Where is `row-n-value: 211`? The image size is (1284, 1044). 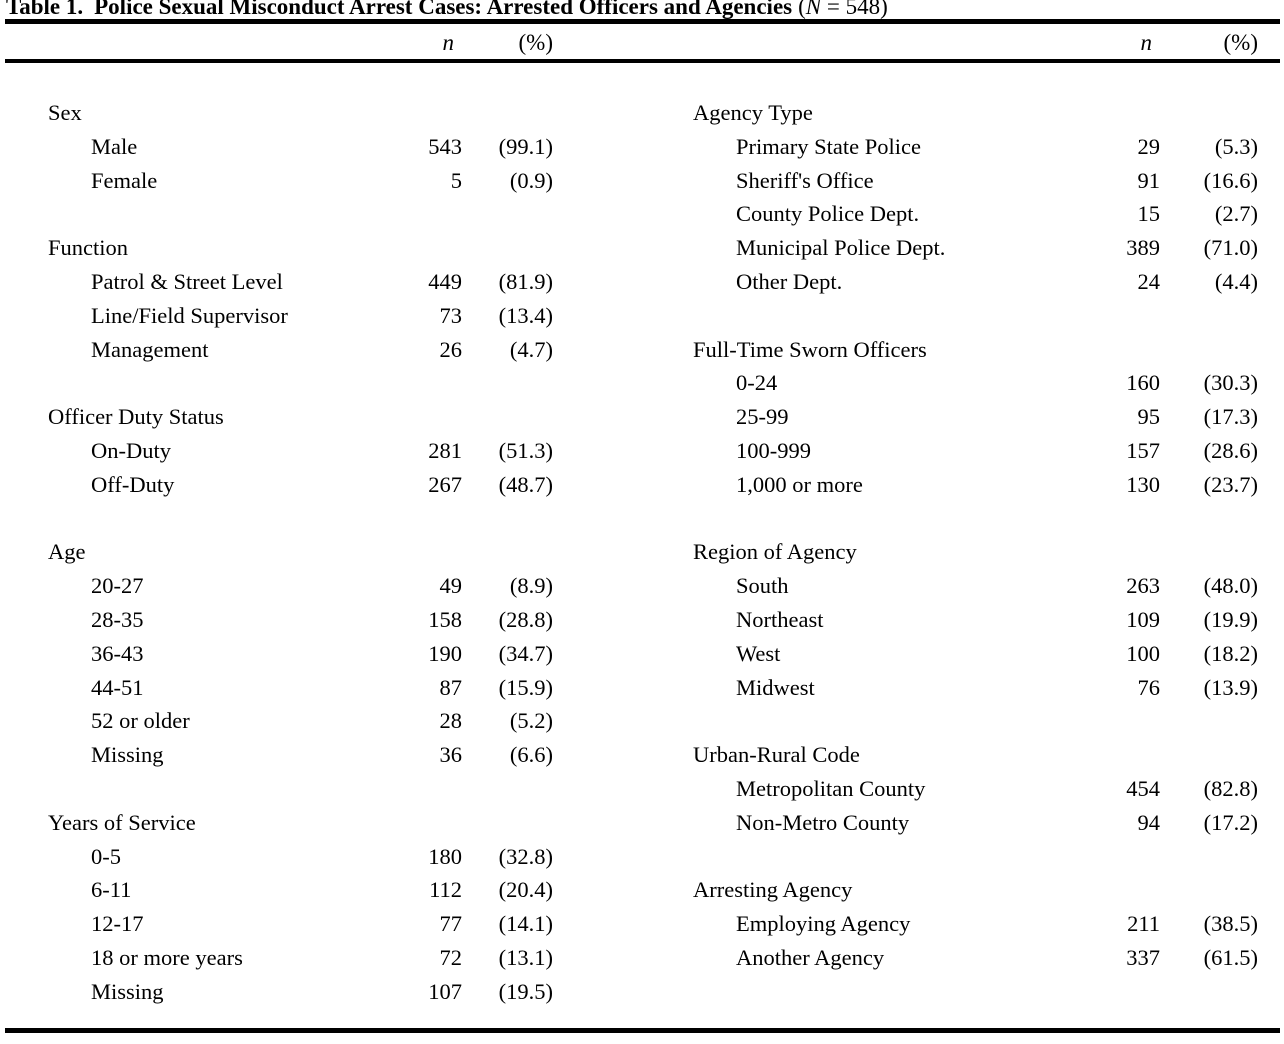 row-n-value: 211 is located at coordinates (1143, 924).